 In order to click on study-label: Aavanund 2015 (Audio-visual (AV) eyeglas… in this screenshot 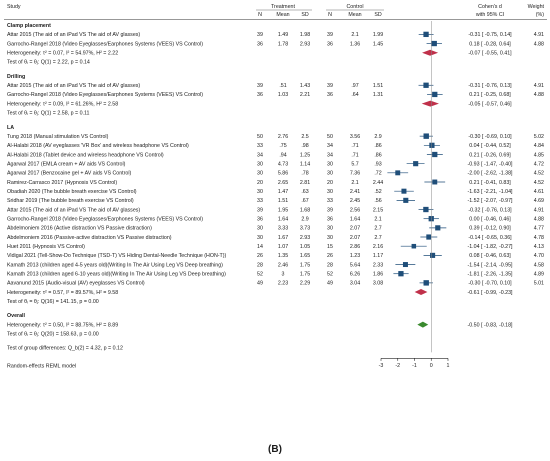, I will do `click(76, 284)`.